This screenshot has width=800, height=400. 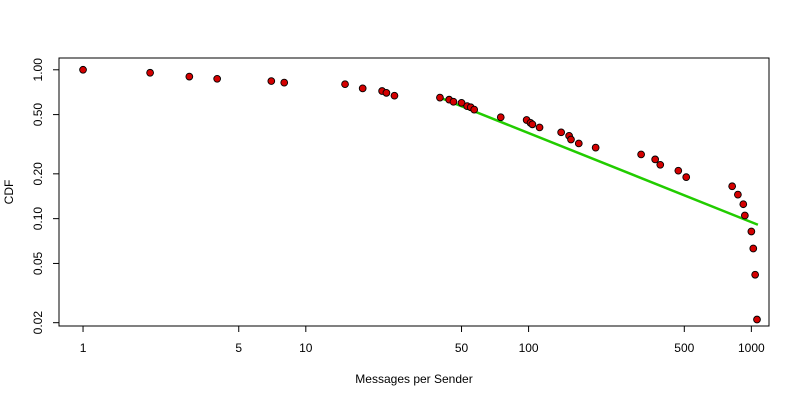 What do you see at coordinates (38, 174) in the screenshot?
I see `y-tick-label: 0.20` at bounding box center [38, 174].